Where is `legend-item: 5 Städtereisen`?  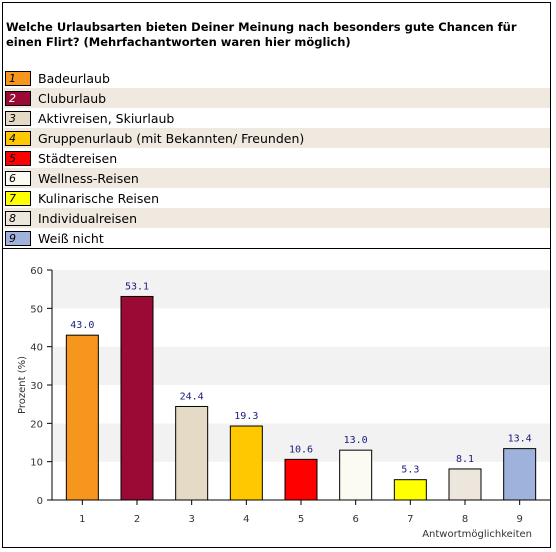 legend-item: 5 Städtereisen is located at coordinates (277, 158).